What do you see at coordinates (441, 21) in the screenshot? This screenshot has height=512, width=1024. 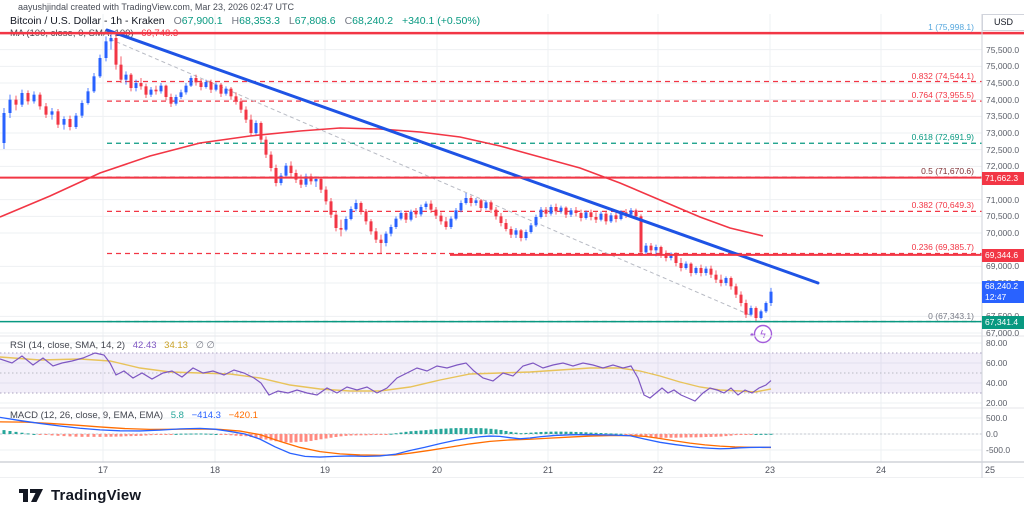 I see `change-value: +340.1 (+0.50%)` at bounding box center [441, 21].